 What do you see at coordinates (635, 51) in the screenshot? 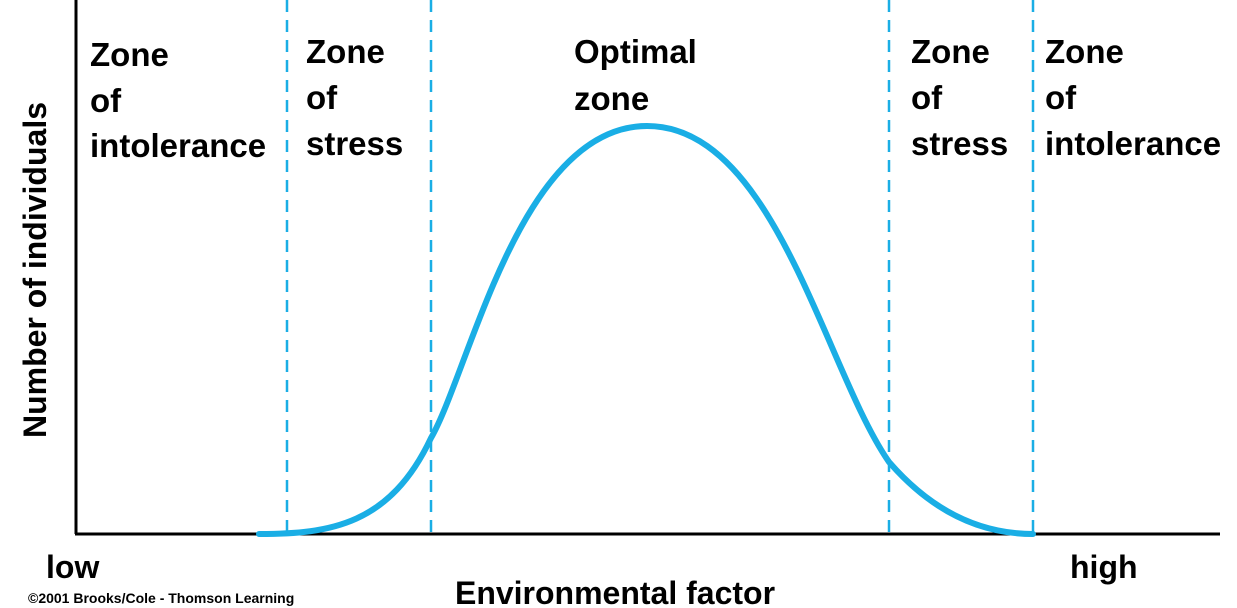
I see `zone-label-line: Optimal` at bounding box center [635, 51].